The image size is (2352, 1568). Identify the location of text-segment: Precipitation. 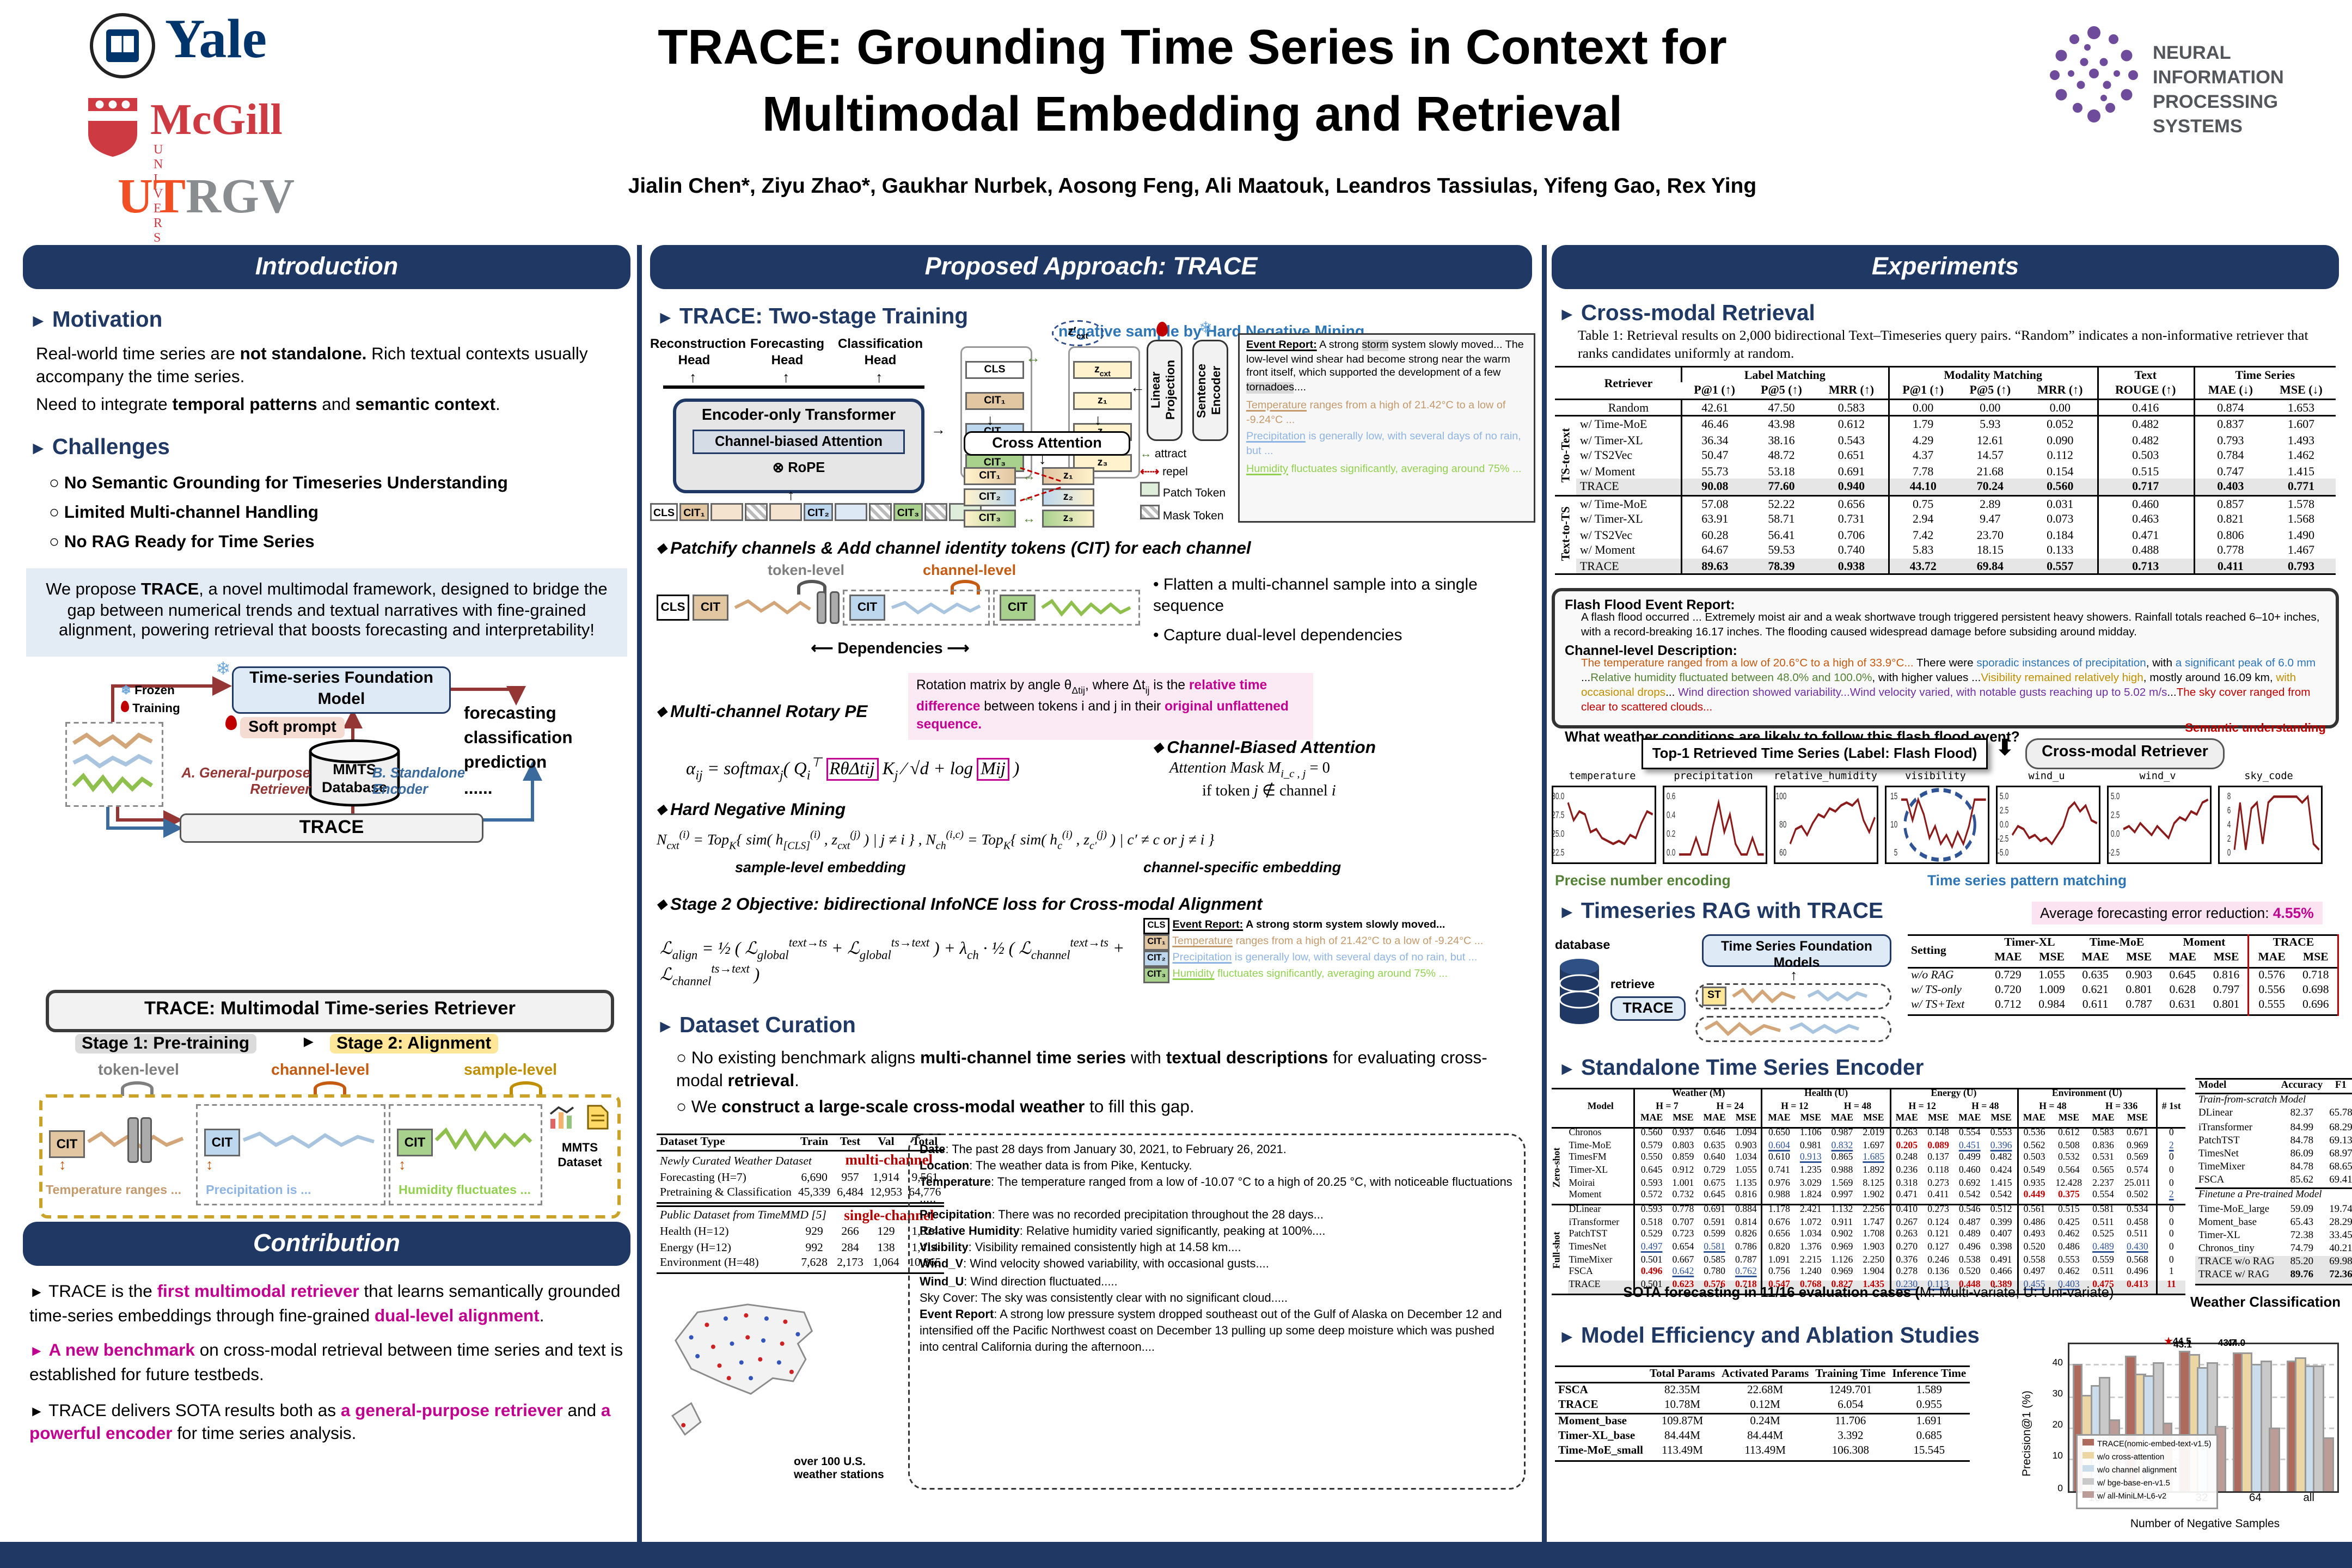
(1202, 958).